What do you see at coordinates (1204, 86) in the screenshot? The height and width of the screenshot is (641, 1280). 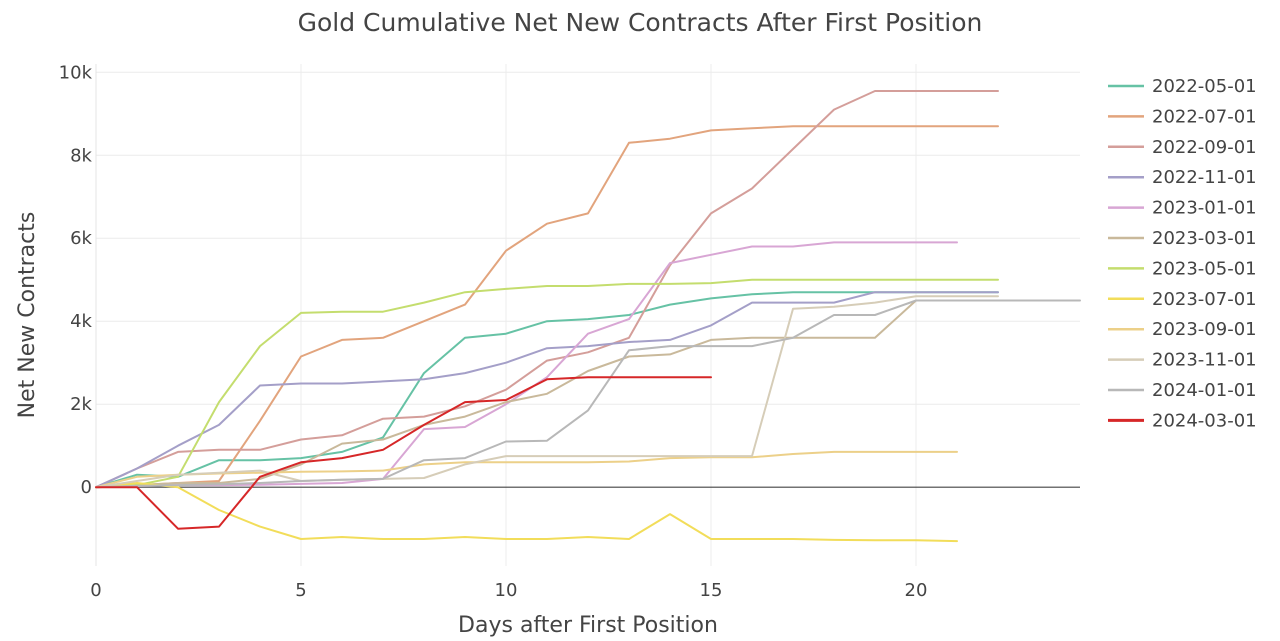 I see `legend-label: 2022-05-01` at bounding box center [1204, 86].